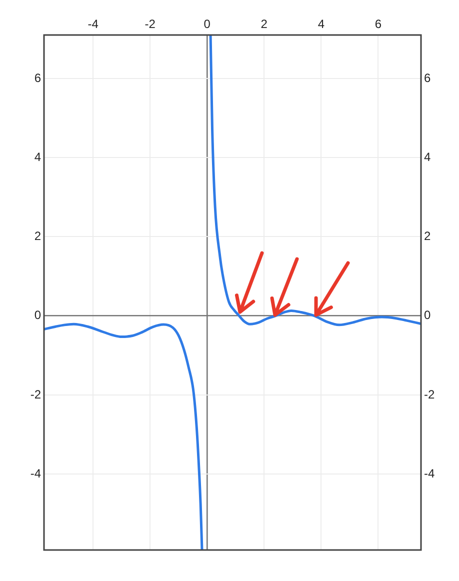 The width and height of the screenshot is (459, 581). Describe the element at coordinates (427, 315) in the screenshot. I see `y2-tick-label: 0` at that location.